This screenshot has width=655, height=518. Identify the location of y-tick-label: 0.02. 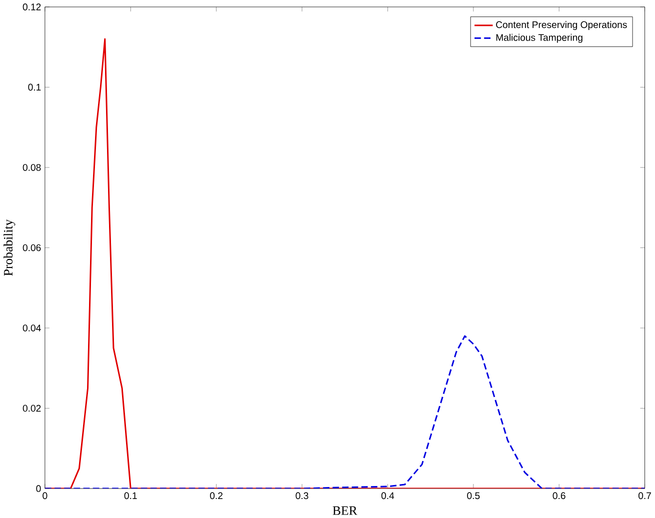
(31, 408).